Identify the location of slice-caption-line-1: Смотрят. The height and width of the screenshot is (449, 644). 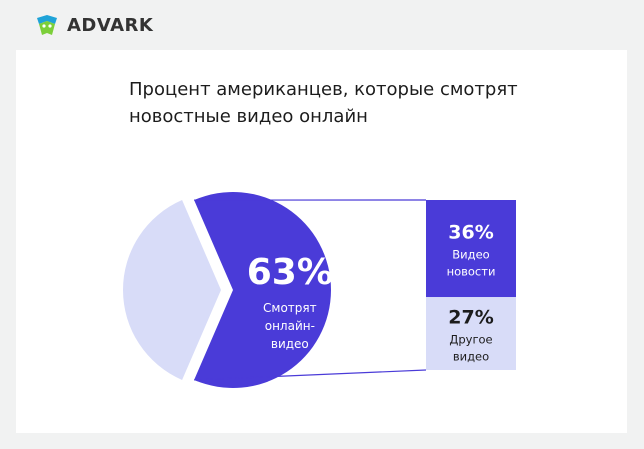
(290, 308).